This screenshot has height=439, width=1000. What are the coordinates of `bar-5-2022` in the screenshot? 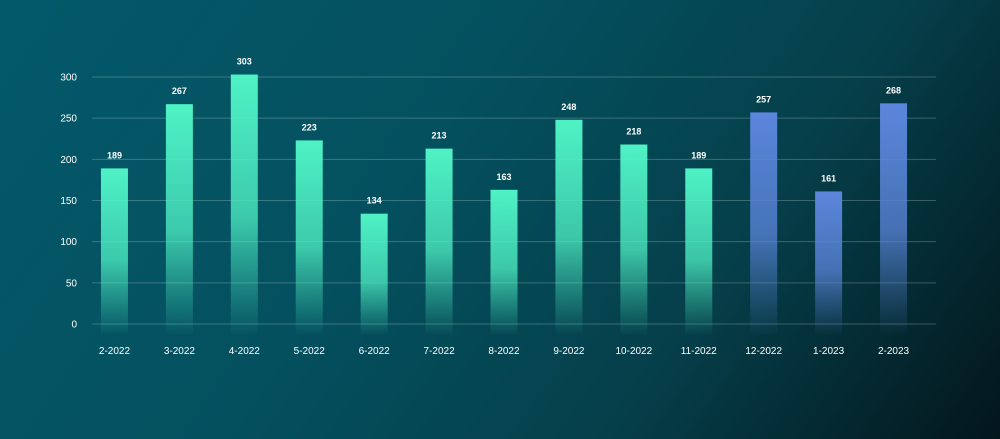 It's located at (309, 237).